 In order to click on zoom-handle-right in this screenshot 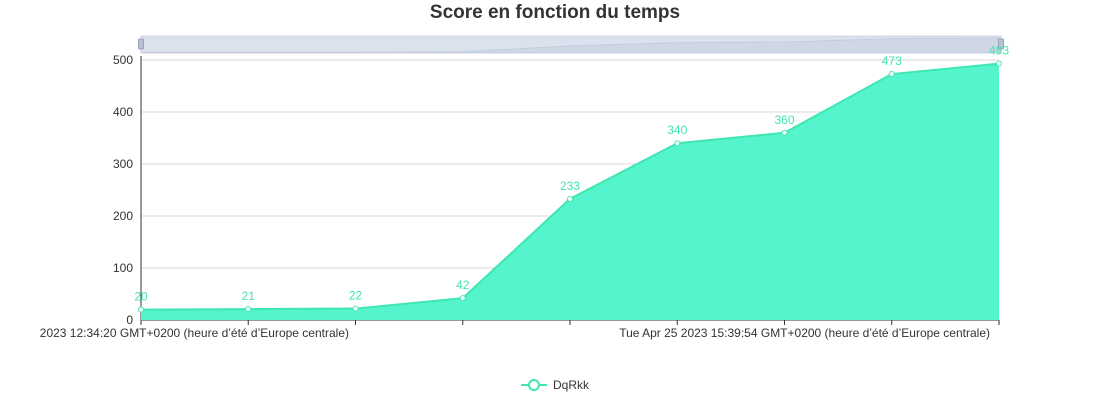, I will do `click(1001, 44)`.